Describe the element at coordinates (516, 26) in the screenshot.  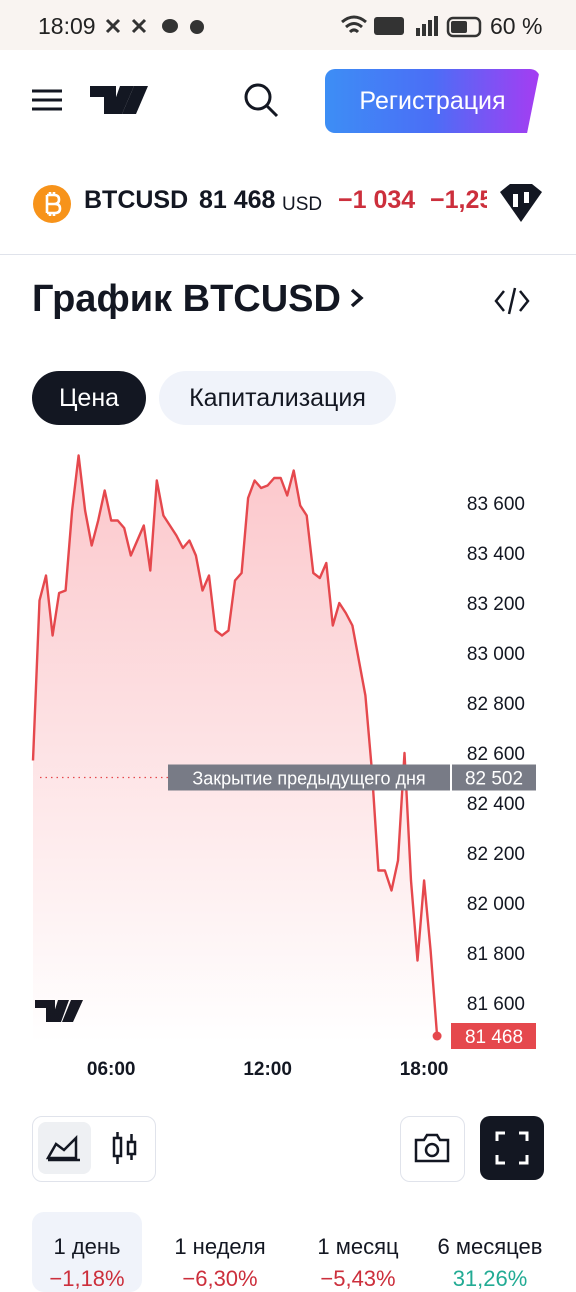
I see `battery-level: 60 %` at that location.